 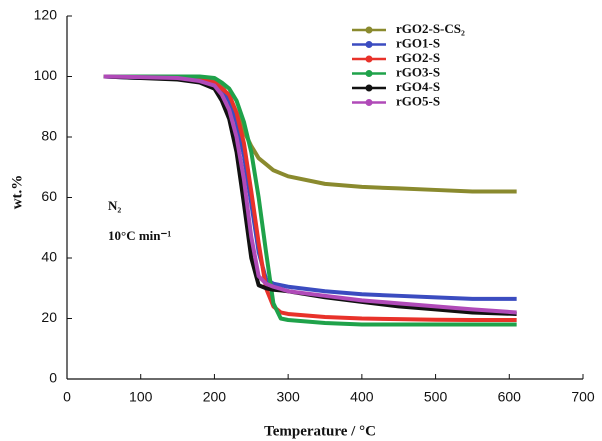 What do you see at coordinates (17, 192) in the screenshot?
I see `y-axis-label: wt.%` at bounding box center [17, 192].